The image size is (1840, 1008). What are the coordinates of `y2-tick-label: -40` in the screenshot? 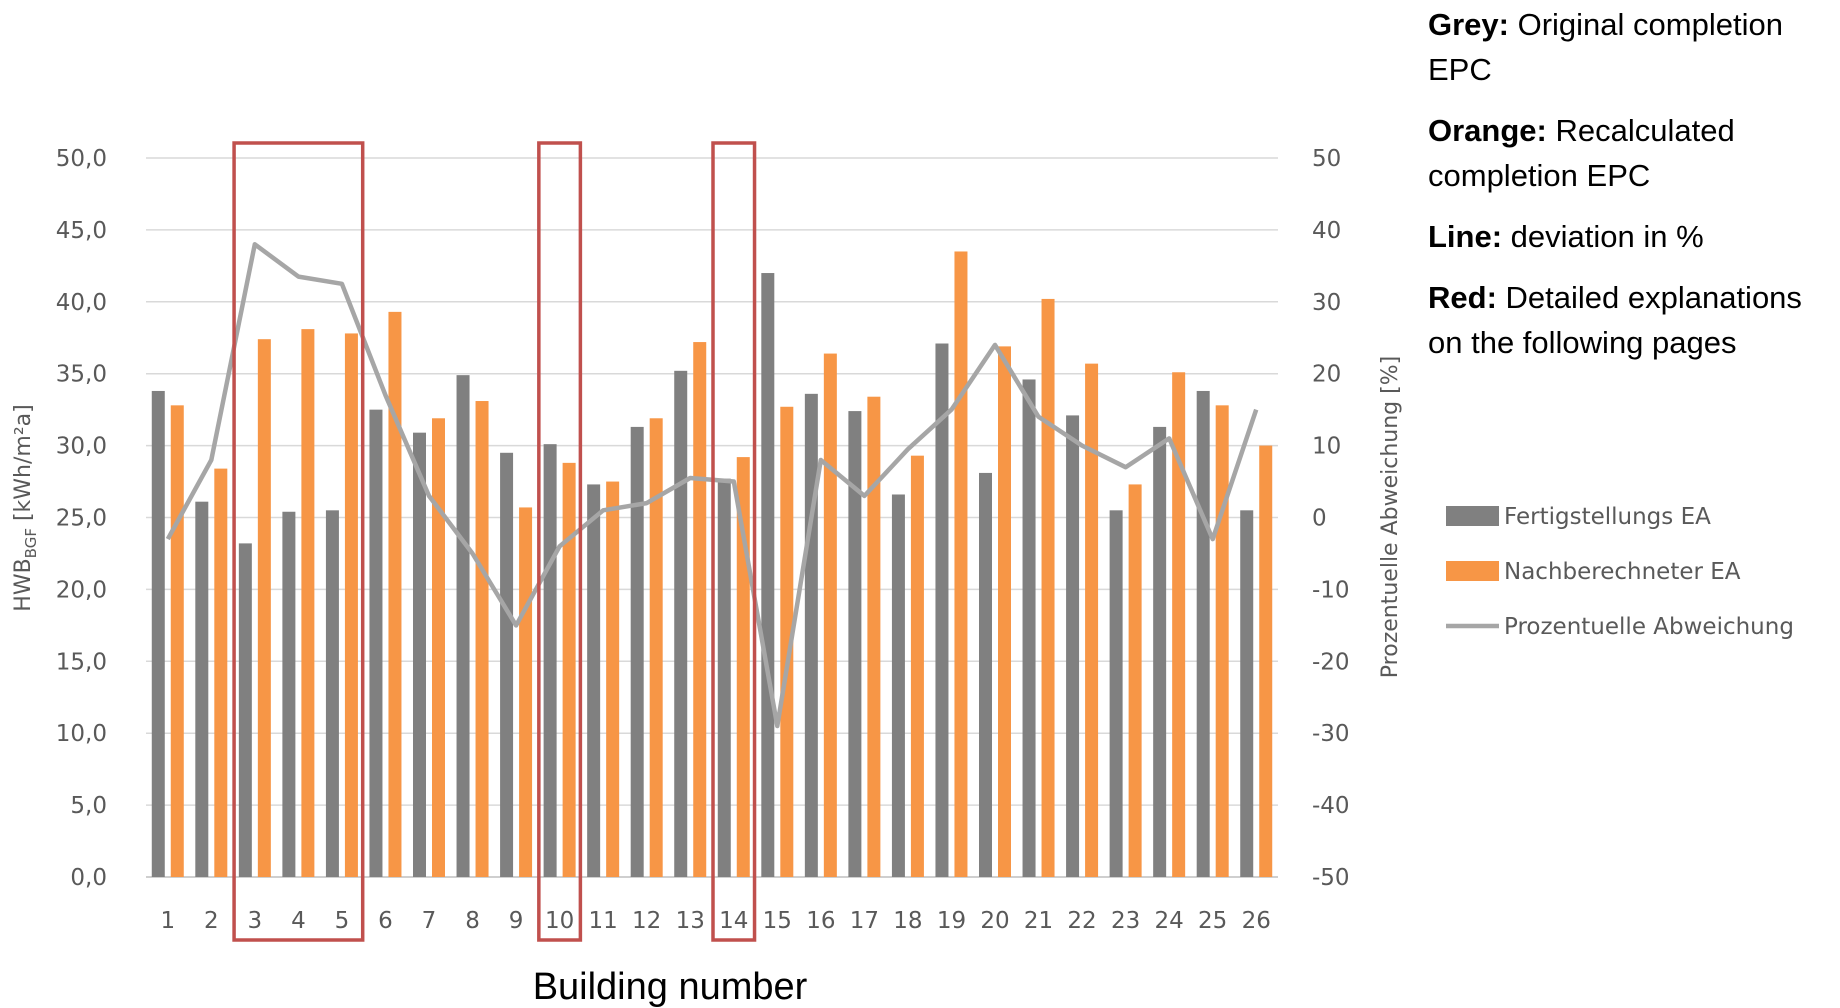 It's located at (1331, 806).